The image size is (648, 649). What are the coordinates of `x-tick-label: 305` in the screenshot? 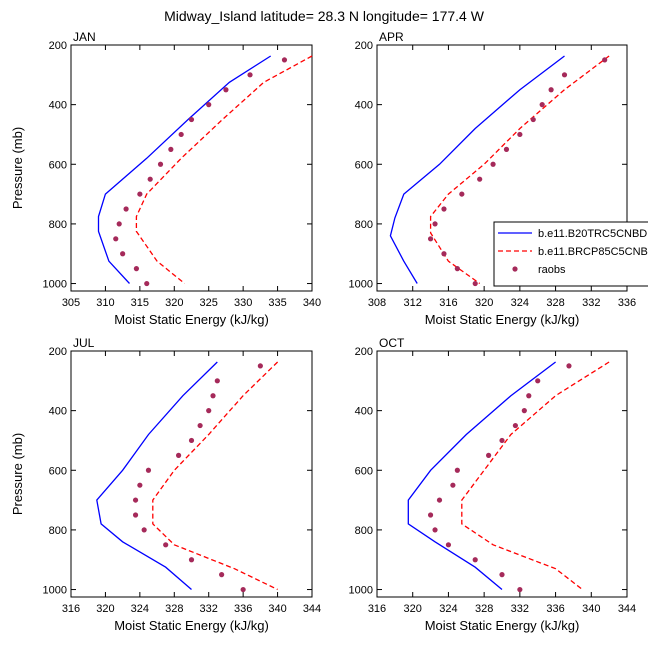 It's located at (71, 303).